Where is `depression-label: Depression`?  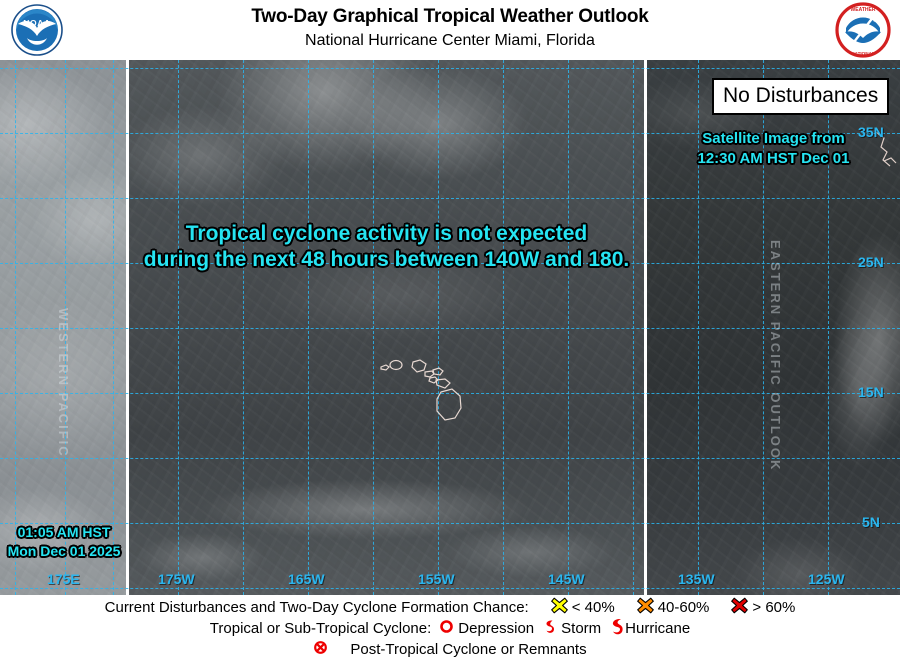 depression-label: Depression is located at coordinates (496, 628).